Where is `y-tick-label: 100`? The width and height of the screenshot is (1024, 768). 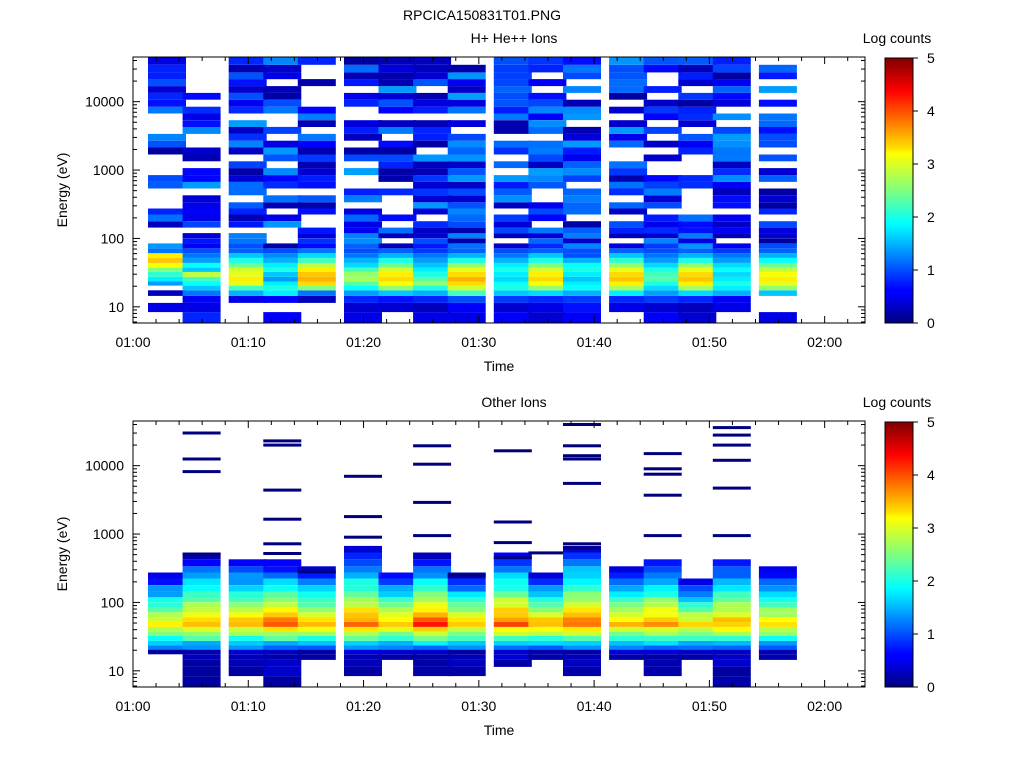 y-tick-label: 100 is located at coordinates (113, 602).